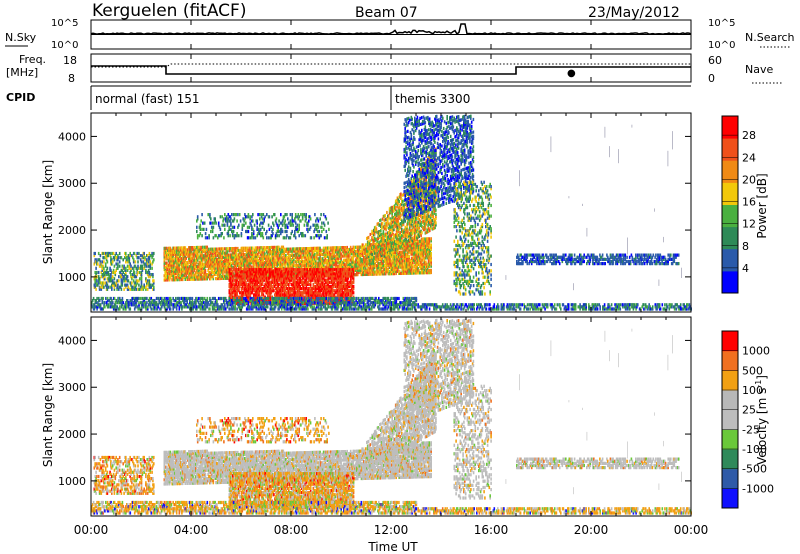  I want to click on freq-tick-top: 18, so click(70, 60).